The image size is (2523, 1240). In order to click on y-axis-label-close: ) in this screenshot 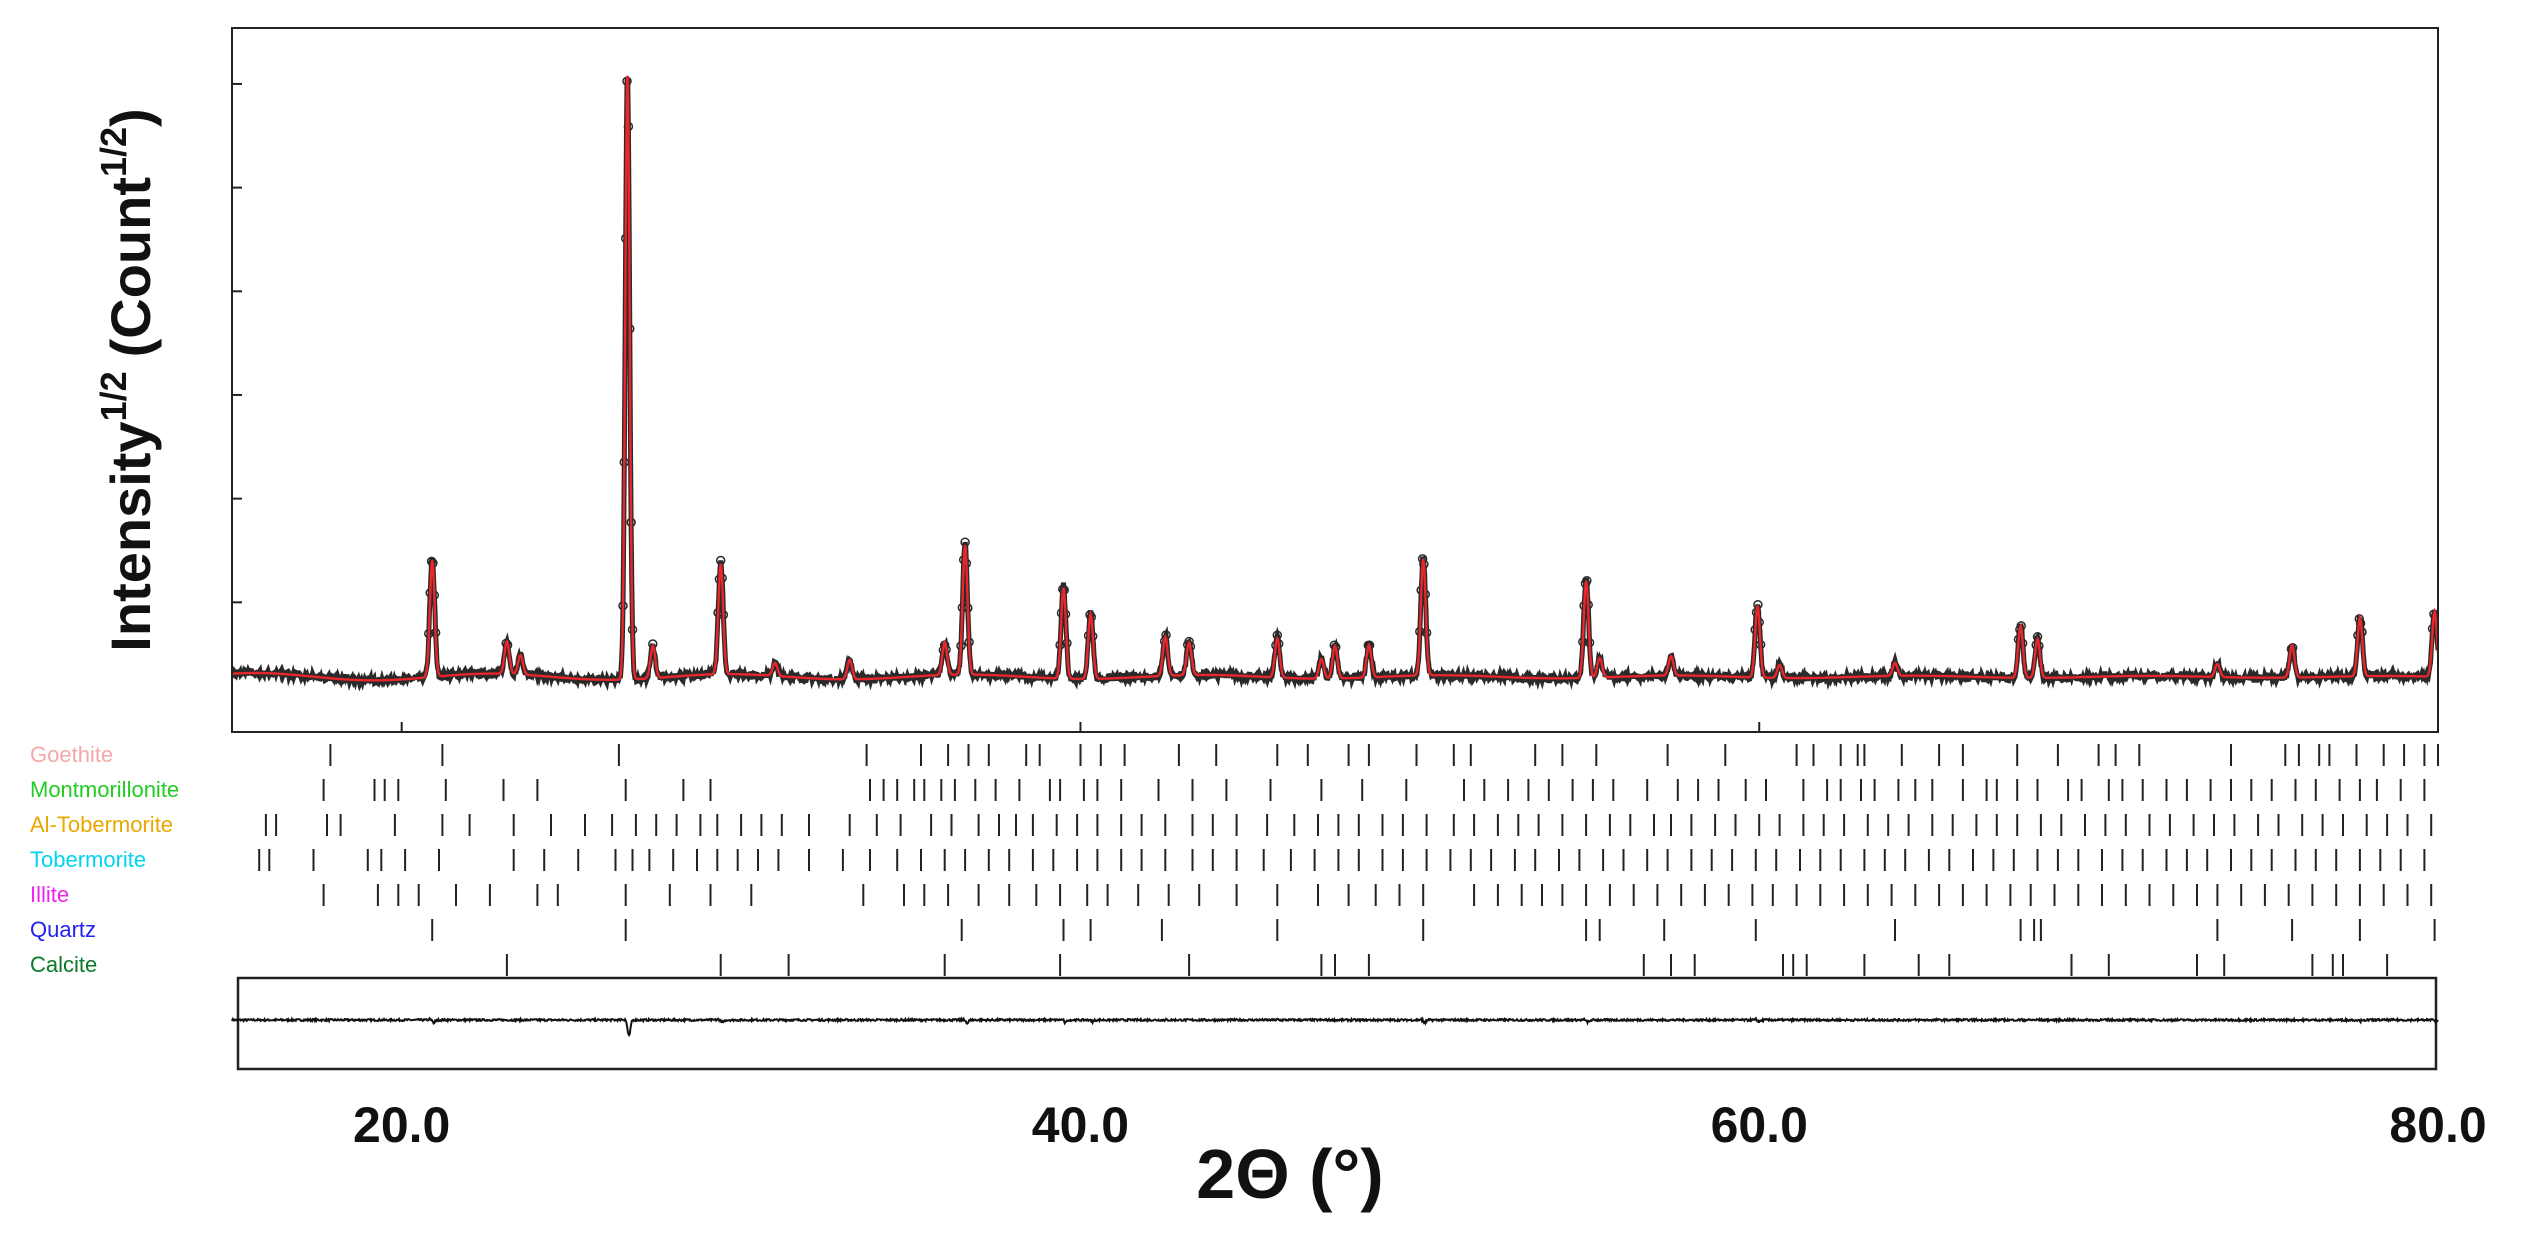, I will do `click(130, 117)`.